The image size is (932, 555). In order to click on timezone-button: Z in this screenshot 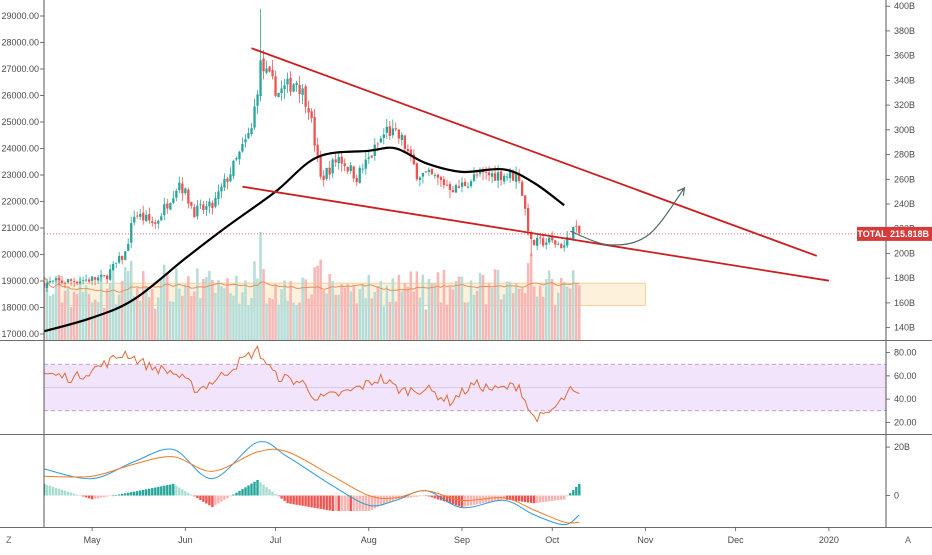, I will do `click(9, 540)`.